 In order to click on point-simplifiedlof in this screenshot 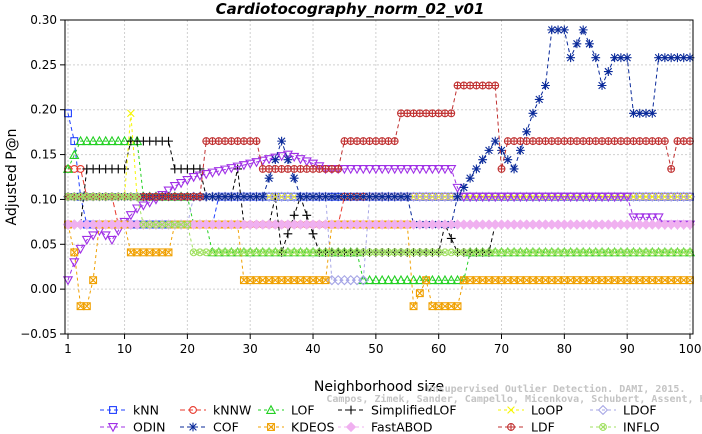, I will do `click(124, 169)`.